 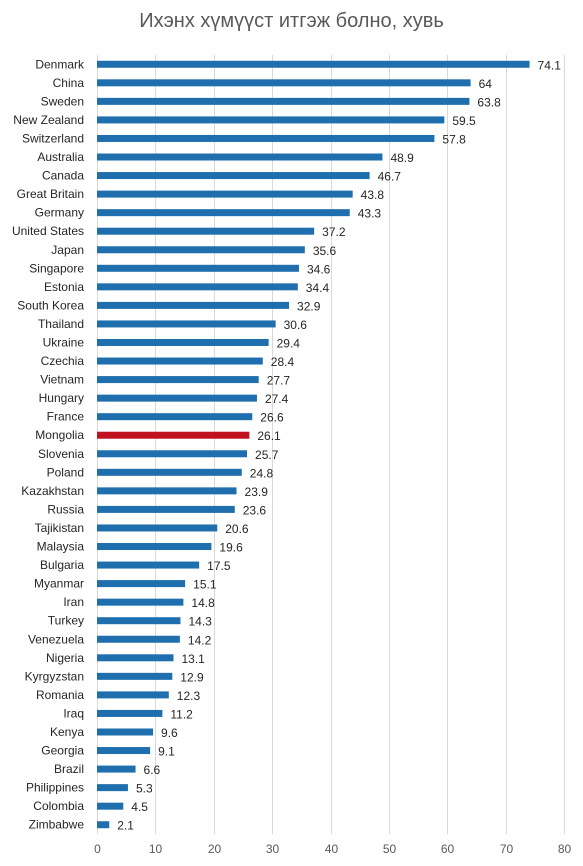 What do you see at coordinates (390, 177) in the screenshot?
I see `data-label: 46.7` at bounding box center [390, 177].